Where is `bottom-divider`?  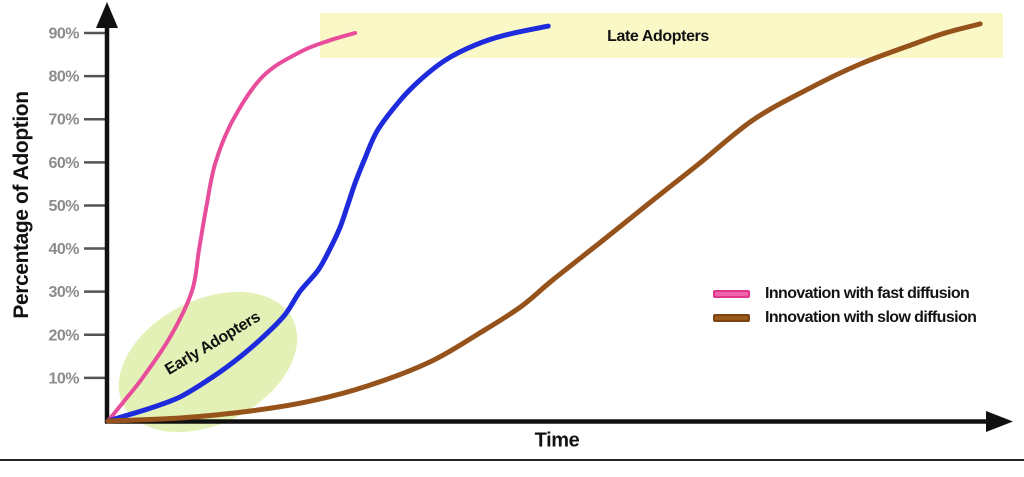 bottom-divider is located at coordinates (512, 460).